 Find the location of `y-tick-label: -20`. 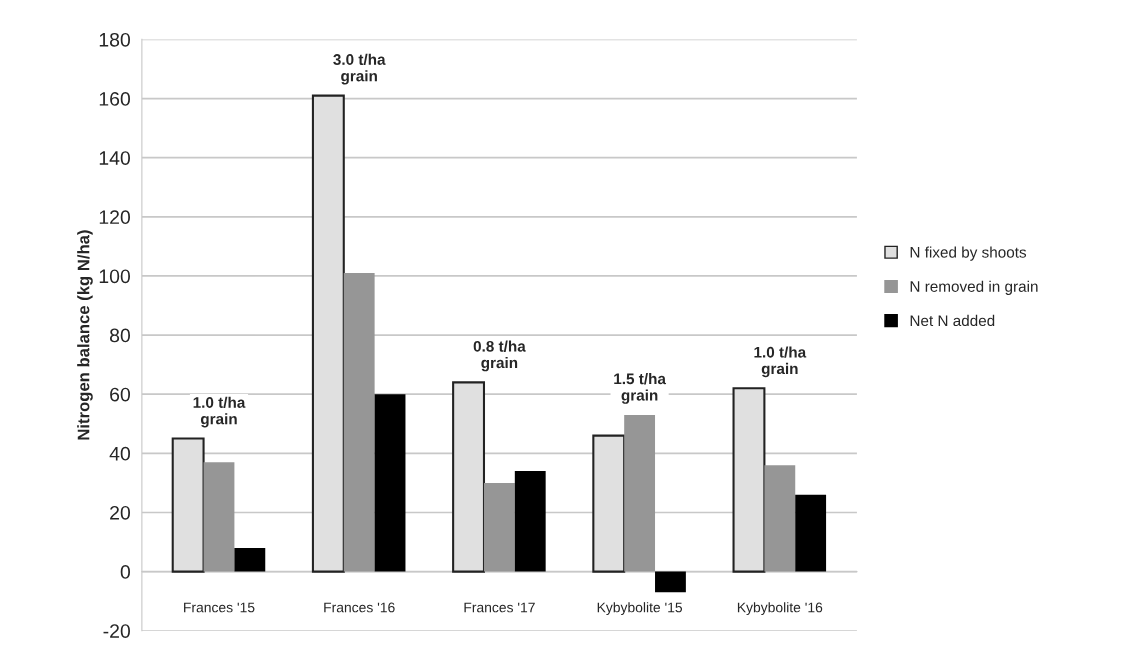

y-tick-label: -20 is located at coordinates (117, 631).